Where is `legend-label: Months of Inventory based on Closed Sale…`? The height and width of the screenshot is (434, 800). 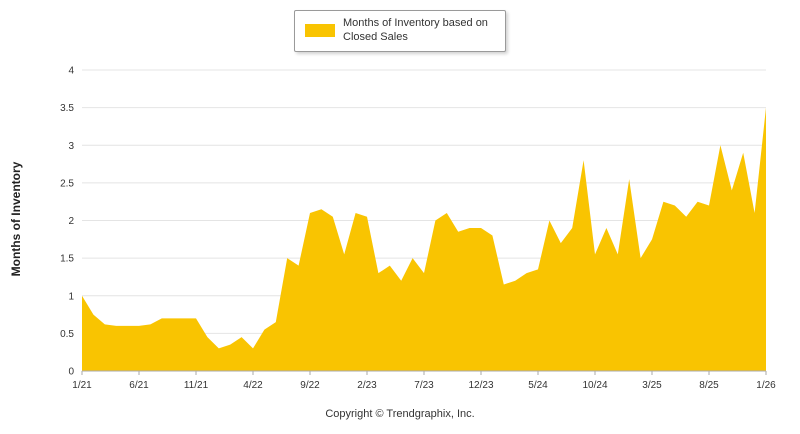 legend-label: Months of Inventory based on Closed Sale… is located at coordinates (415, 30).